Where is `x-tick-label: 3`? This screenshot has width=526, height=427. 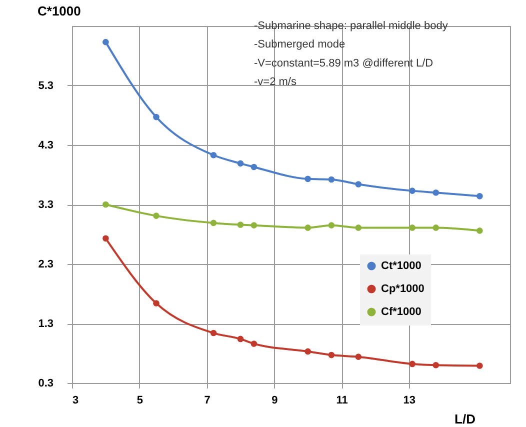 x-tick-label: 3 is located at coordinates (75, 400).